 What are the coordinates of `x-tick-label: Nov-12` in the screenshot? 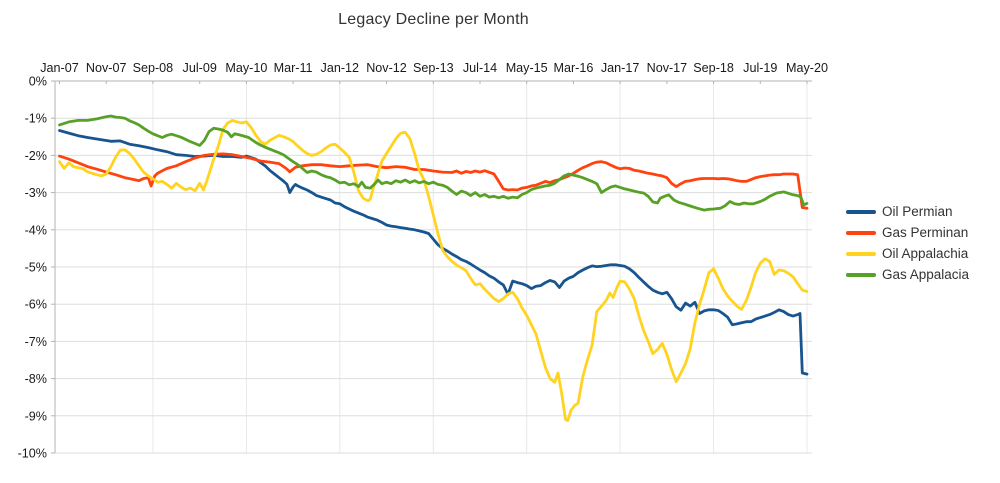 It's located at (386, 68).